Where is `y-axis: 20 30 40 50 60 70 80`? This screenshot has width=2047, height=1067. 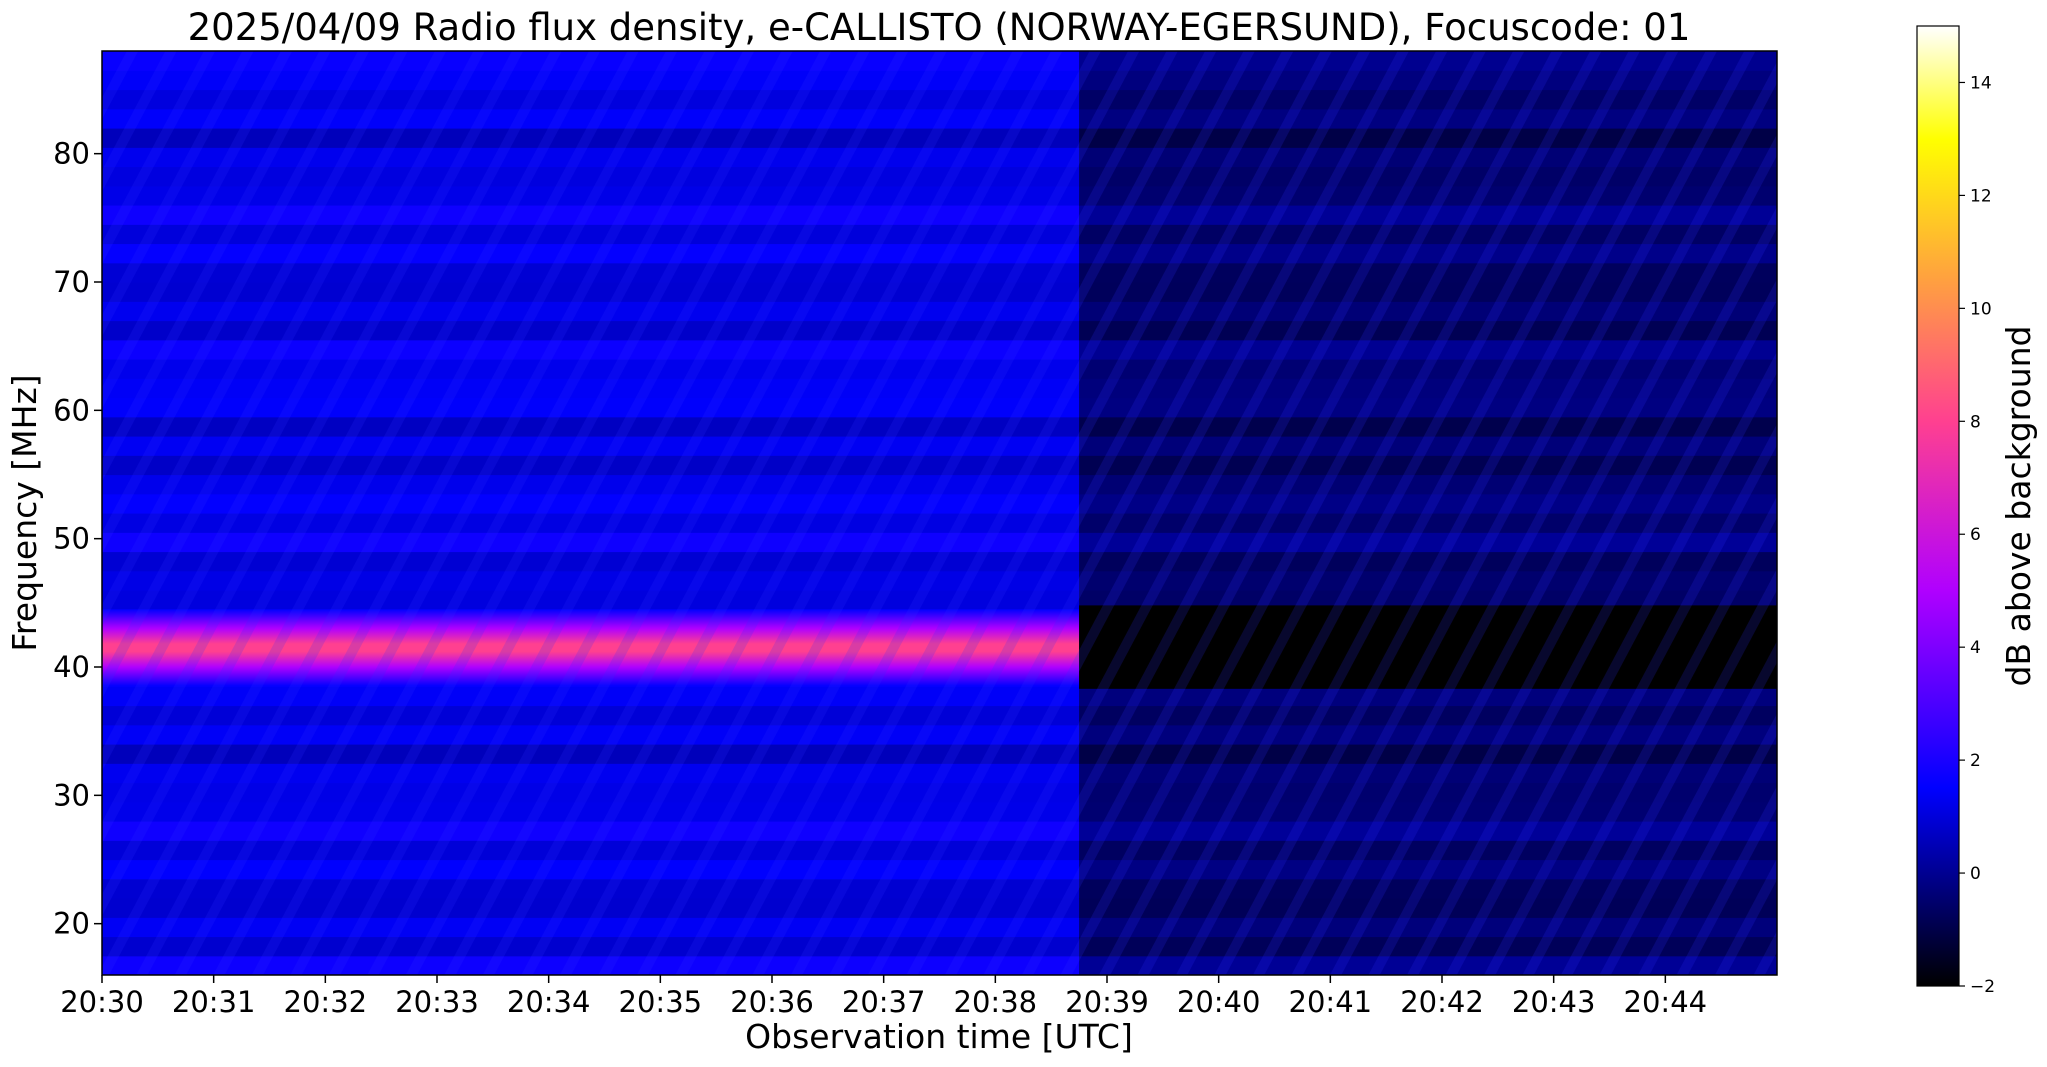
y-axis: 20 30 40 50 60 70 80 is located at coordinates (77, 539).